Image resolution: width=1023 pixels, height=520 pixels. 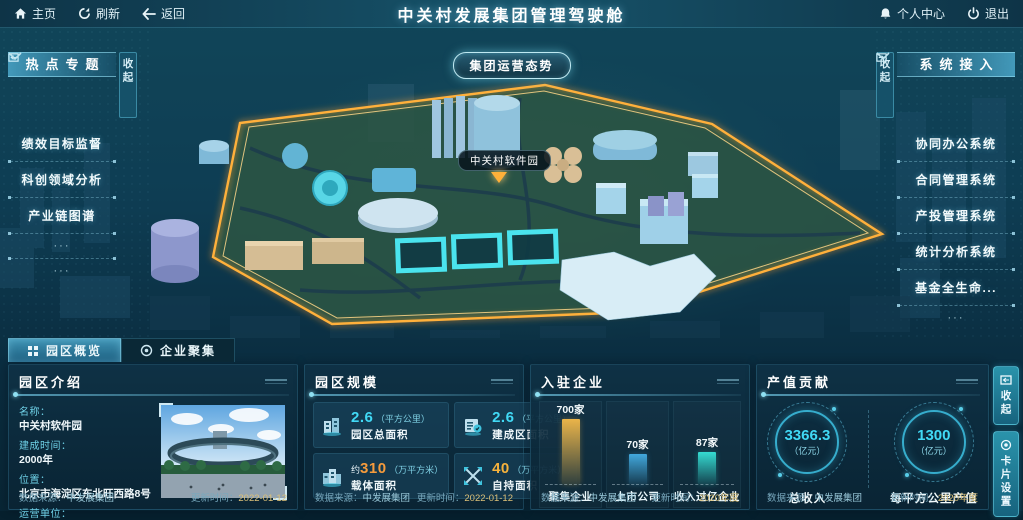 I want to click on bar-group: 70家 上市公司, so click(x=637, y=454).